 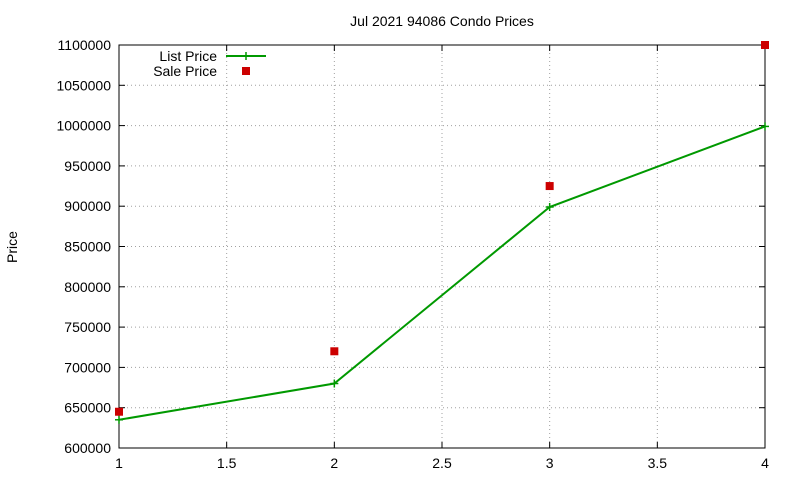 What do you see at coordinates (87, 367) in the screenshot?
I see `y-tick-label: 700000` at bounding box center [87, 367].